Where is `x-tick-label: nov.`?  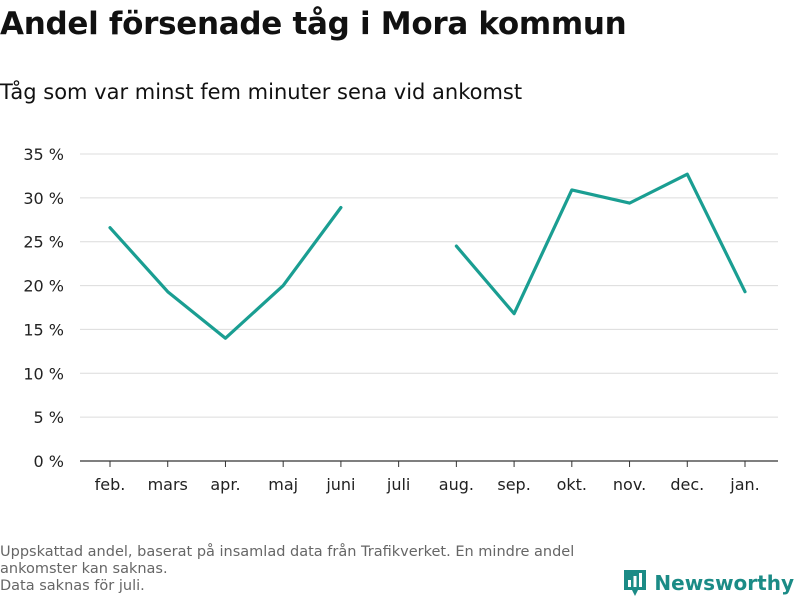
x-tick-label: nov. is located at coordinates (629, 484).